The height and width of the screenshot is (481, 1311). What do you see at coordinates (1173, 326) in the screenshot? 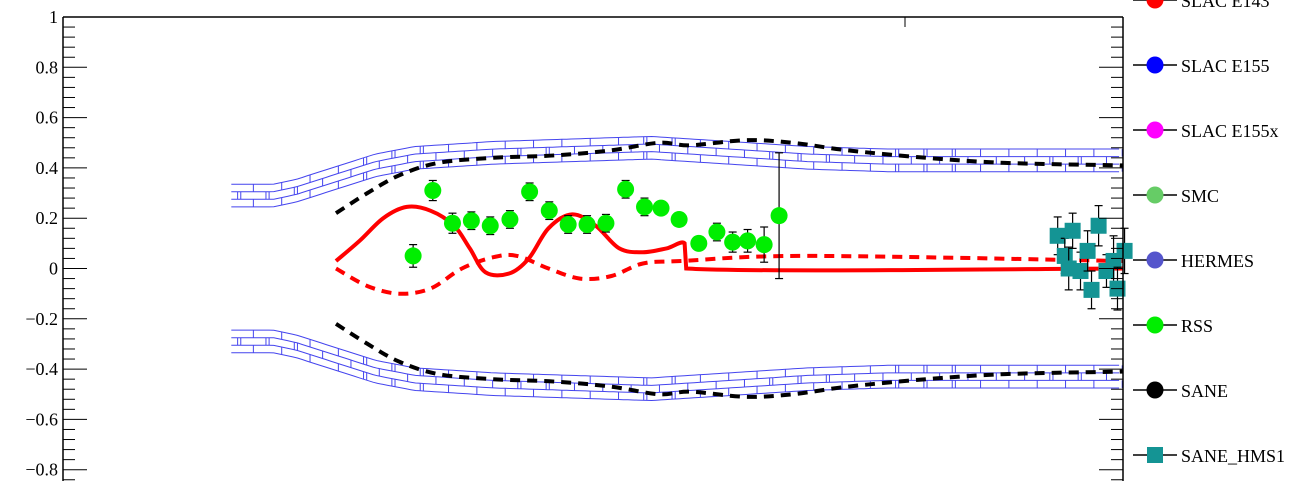
I see `legend-entry: RSS` at bounding box center [1173, 326].